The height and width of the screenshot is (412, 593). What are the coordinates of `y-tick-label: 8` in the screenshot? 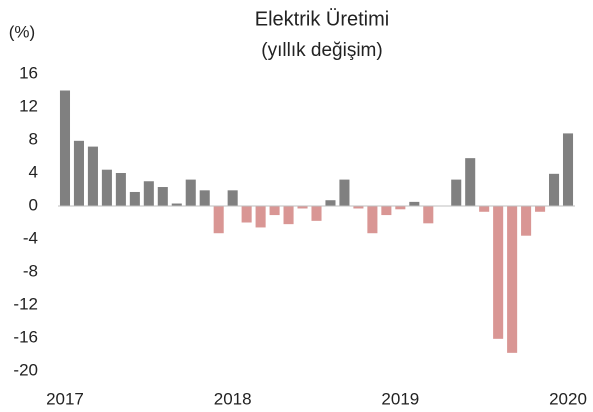 It's located at (33, 138).